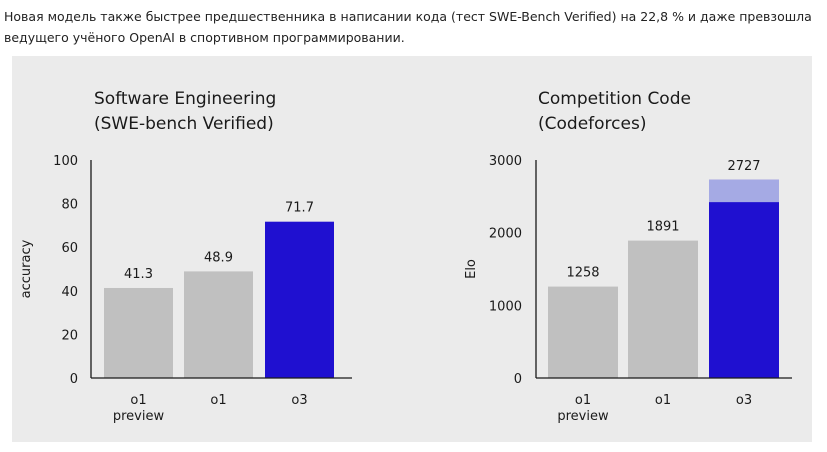 This screenshot has height=452, width=827. What do you see at coordinates (69, 335) in the screenshot?
I see `chart1-ytick-label: 20` at bounding box center [69, 335].